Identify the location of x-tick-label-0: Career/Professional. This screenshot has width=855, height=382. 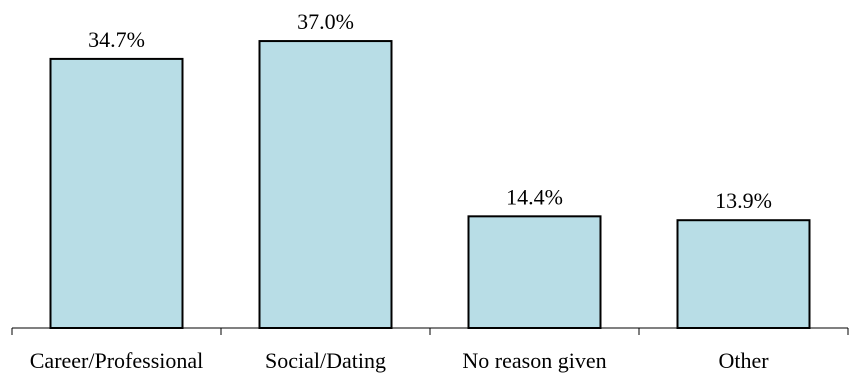
(117, 360).